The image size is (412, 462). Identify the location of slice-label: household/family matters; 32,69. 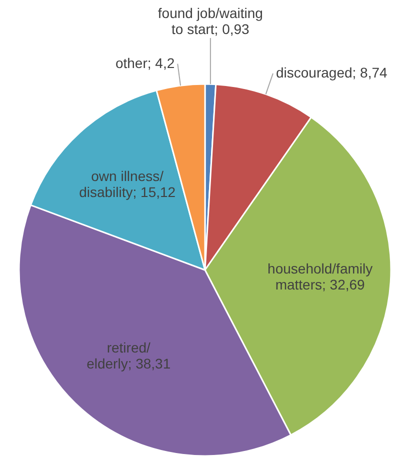
(320, 276).